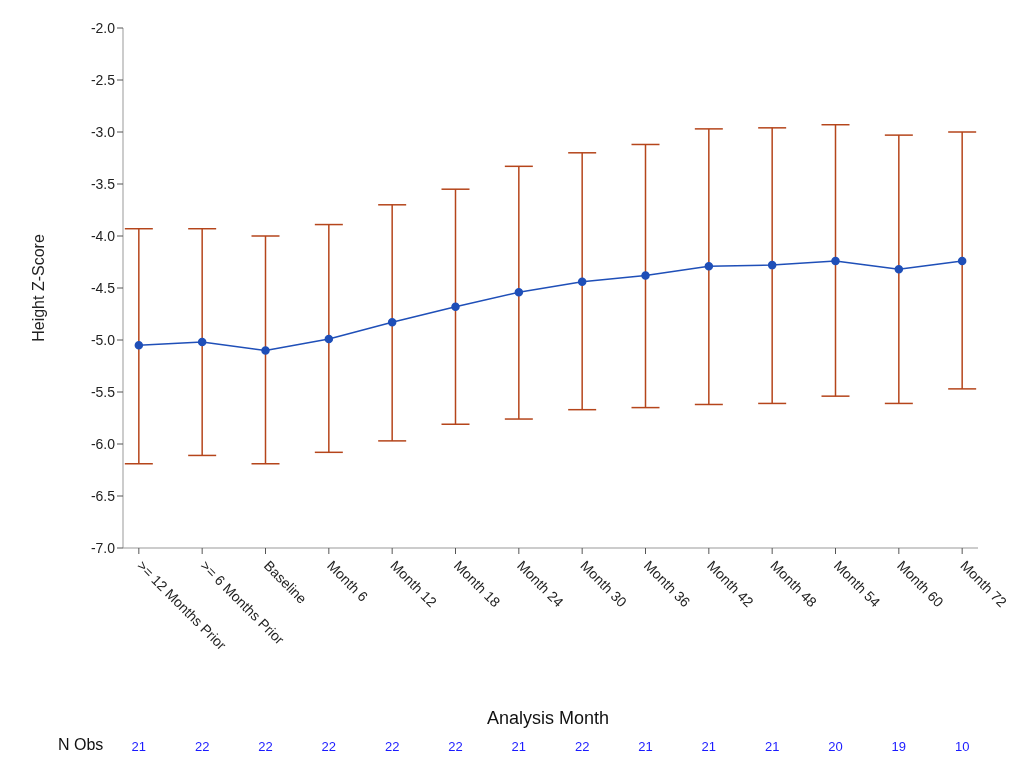 This screenshot has width=1022, height=774. Describe the element at coordinates (81, 745) in the screenshot. I see `text: N Obs` at that location.